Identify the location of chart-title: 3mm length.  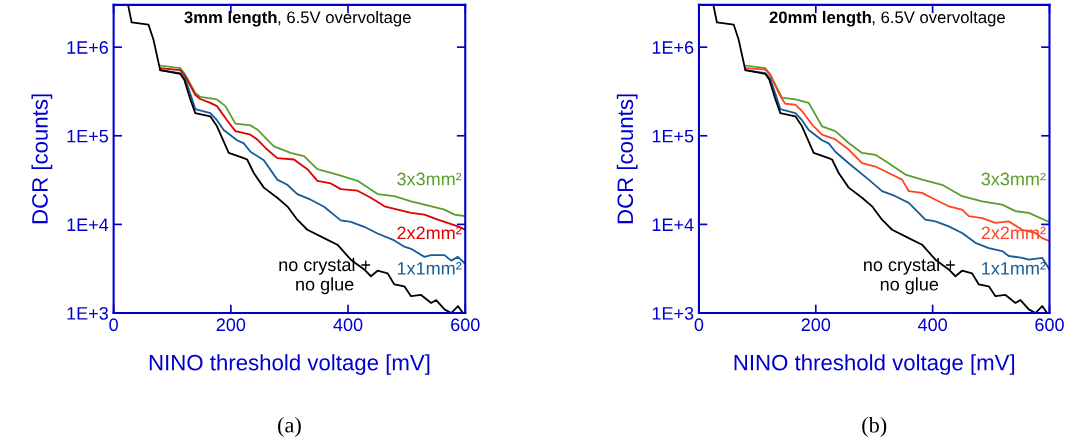
(230, 18).